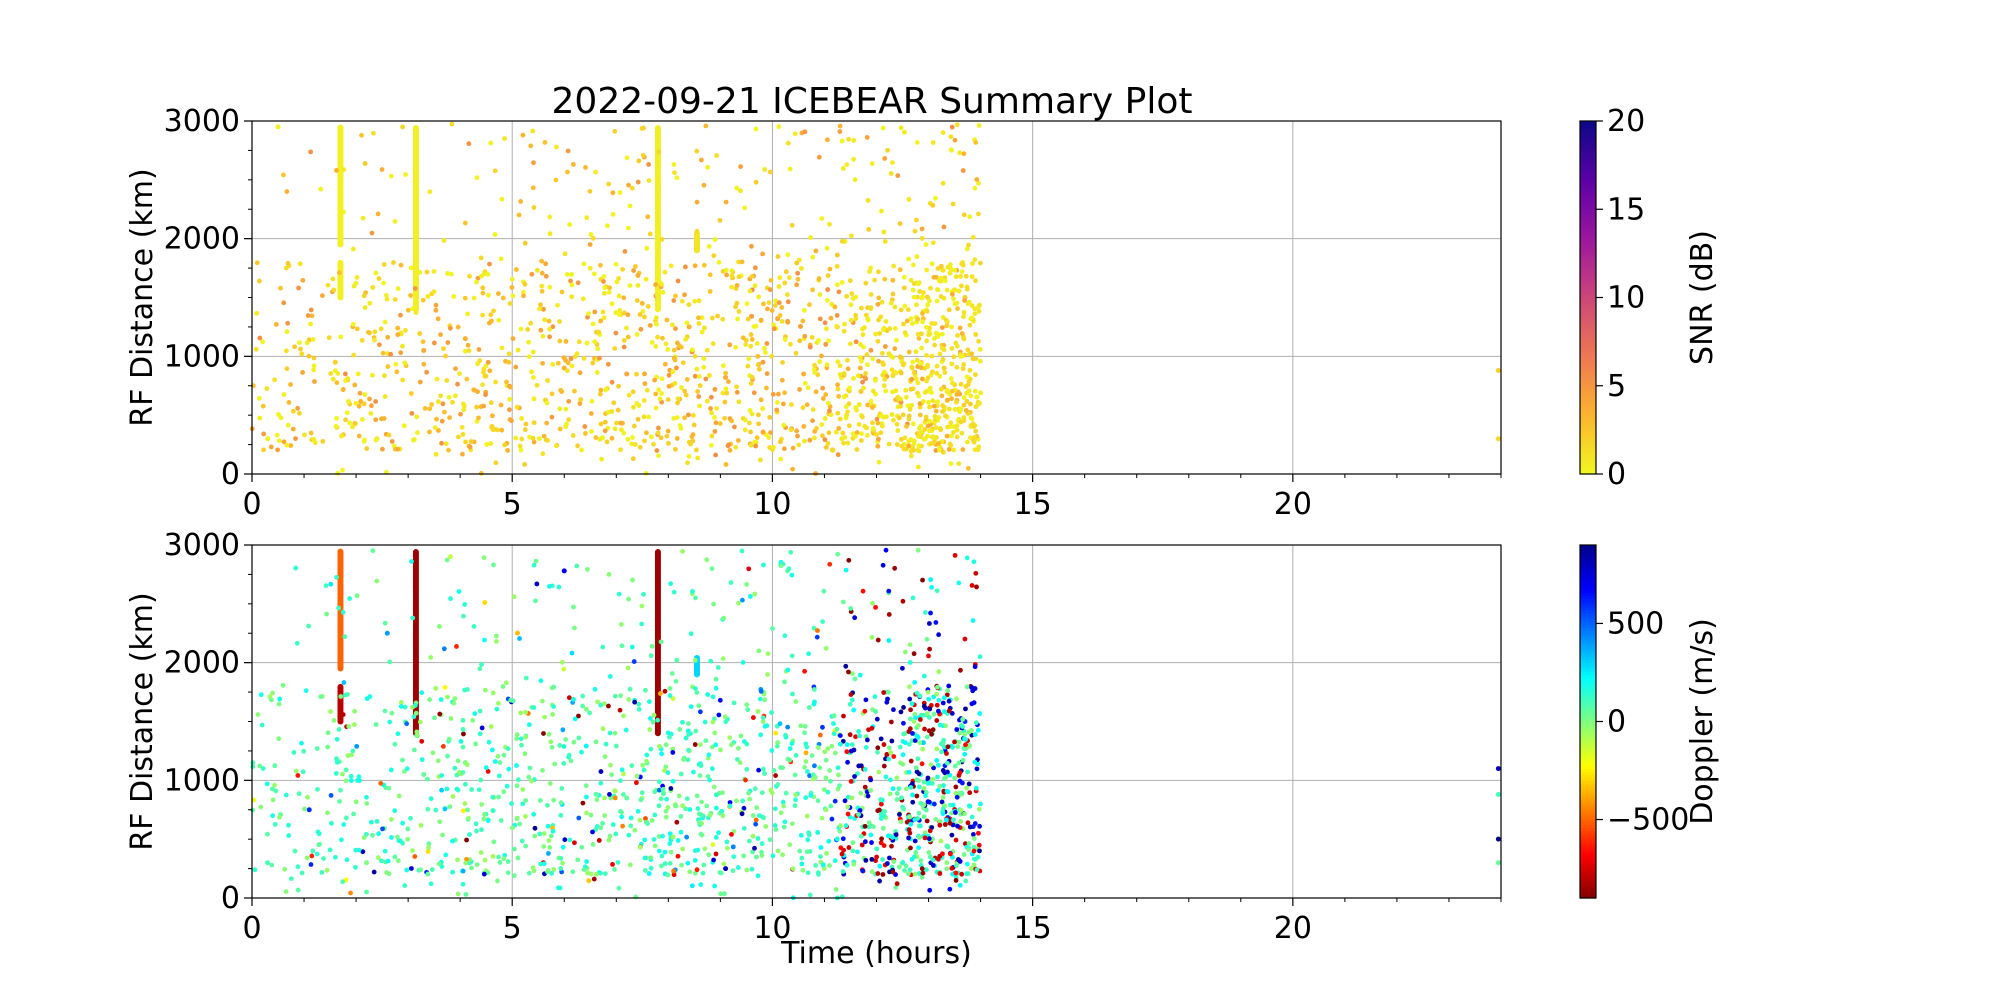 This screenshot has height=1000, width=2000. What do you see at coordinates (202, 545) in the screenshot?
I see `y-tick-label: 3000` at bounding box center [202, 545].